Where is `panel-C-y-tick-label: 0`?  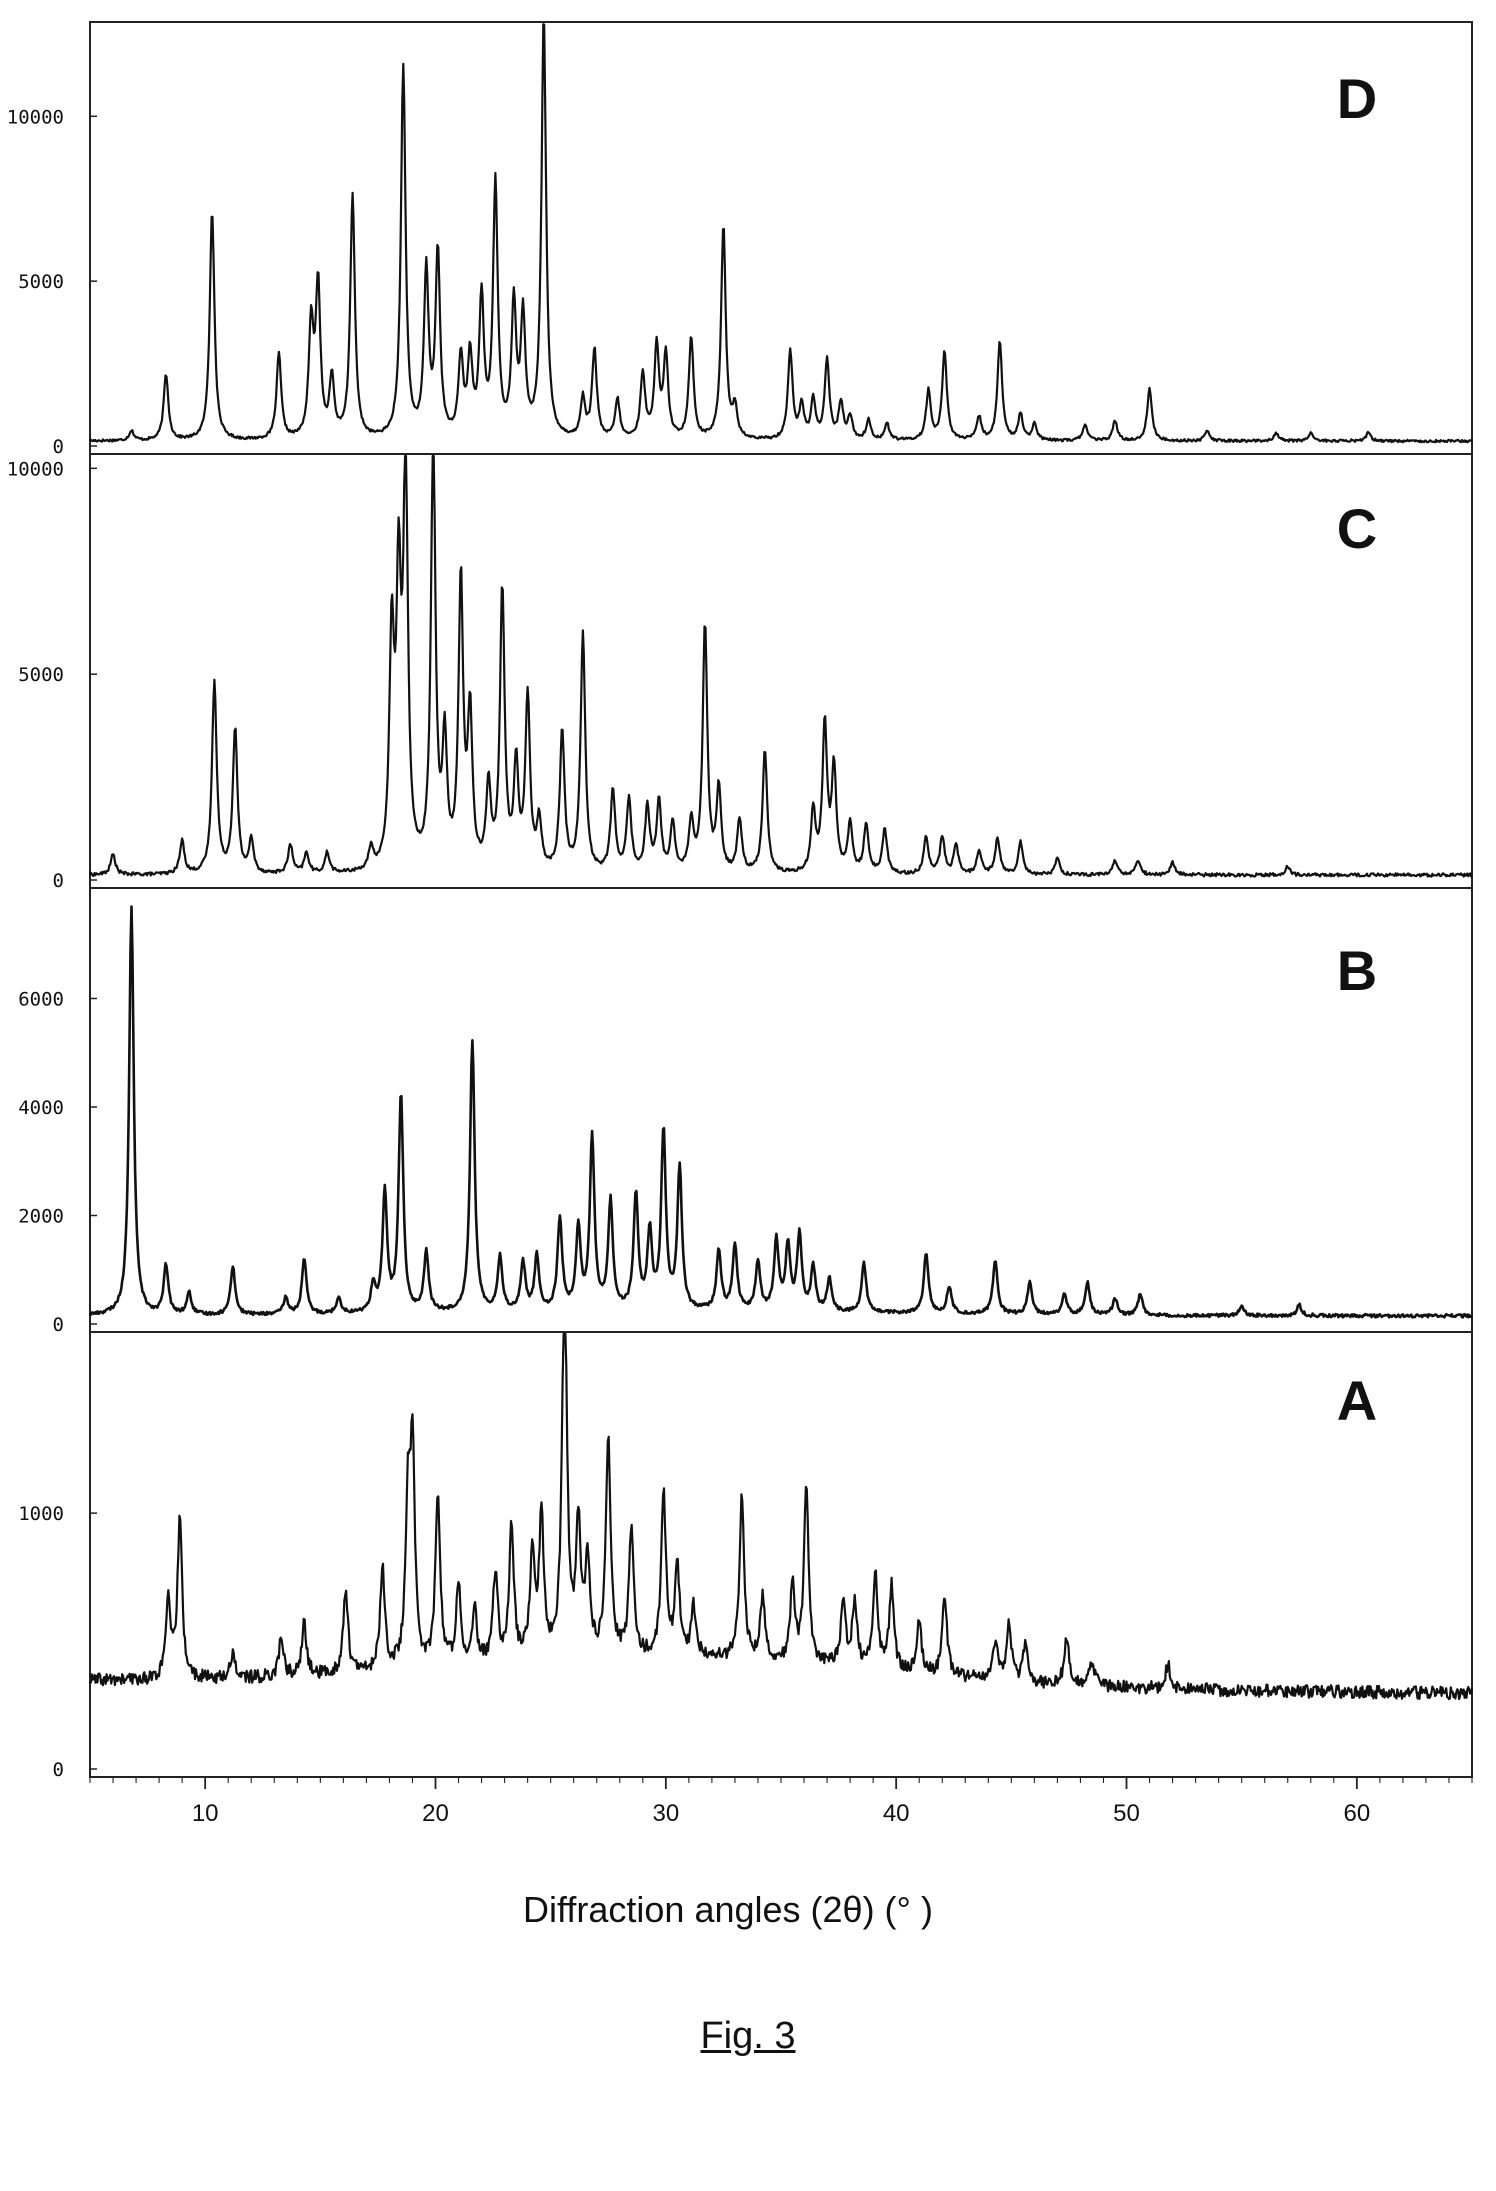 panel-C-y-tick-label: 0 is located at coordinates (58, 881).